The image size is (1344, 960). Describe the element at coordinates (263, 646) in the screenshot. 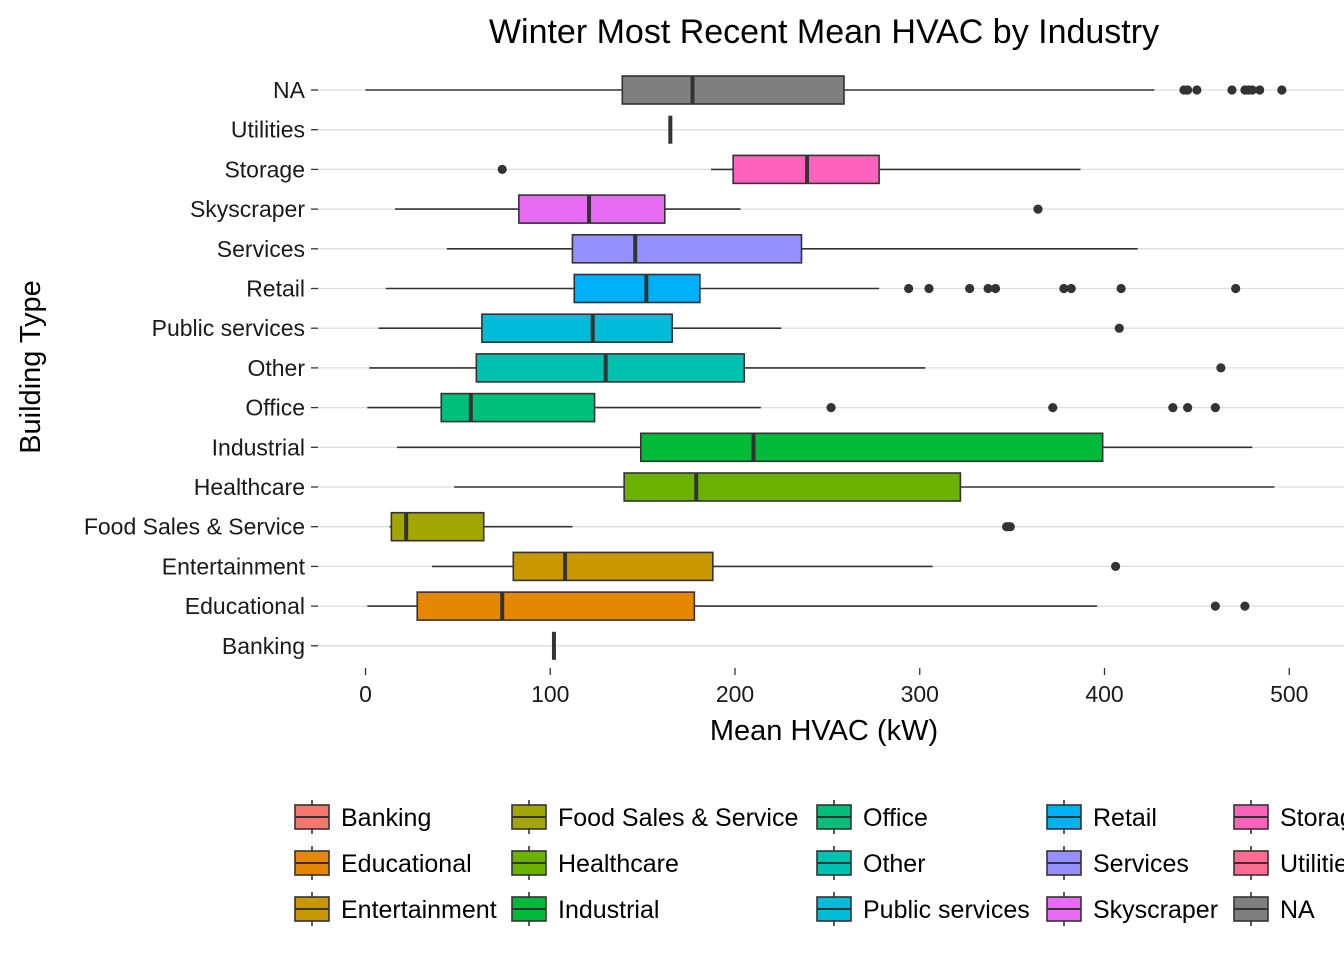

I see `y-tick-label: Banking` at that location.